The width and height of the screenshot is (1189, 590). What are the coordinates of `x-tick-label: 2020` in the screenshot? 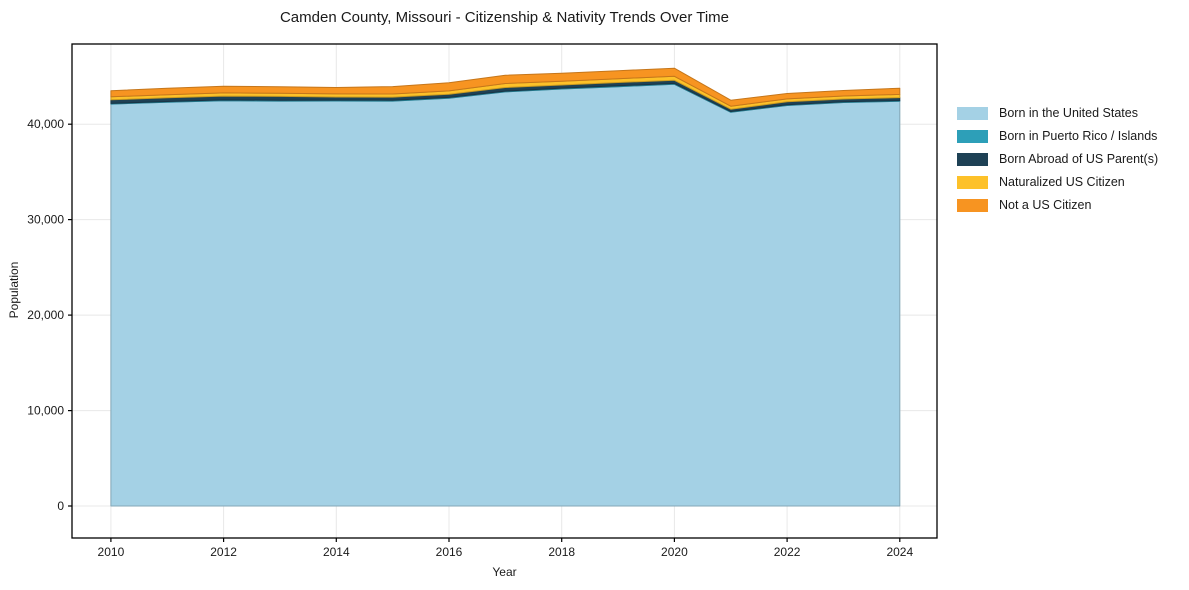 It's located at (674, 552).